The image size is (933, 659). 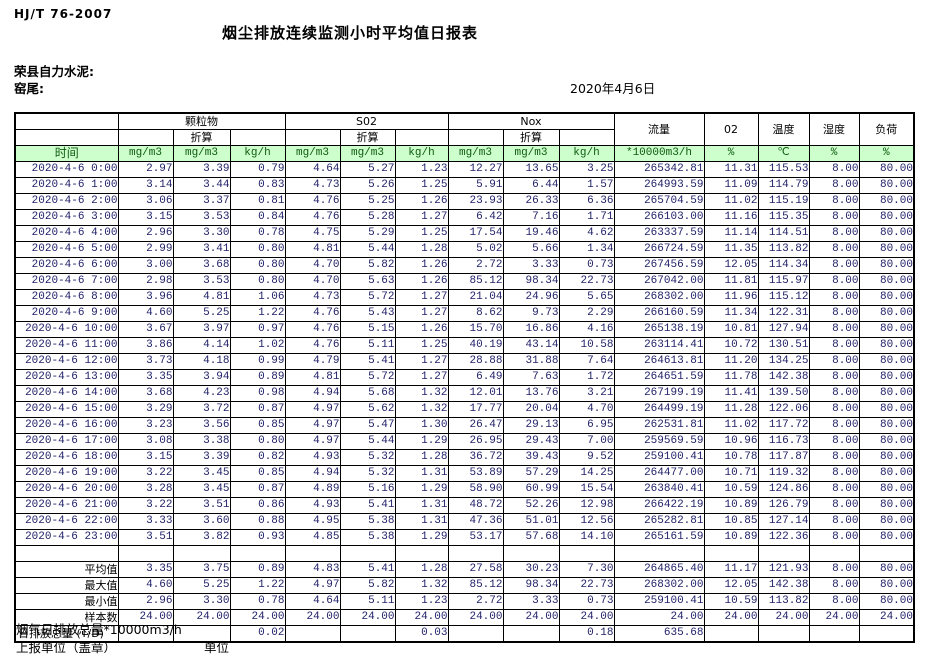 What do you see at coordinates (145, 425) in the screenshot?
I see `value-cell: 3.23` at bounding box center [145, 425].